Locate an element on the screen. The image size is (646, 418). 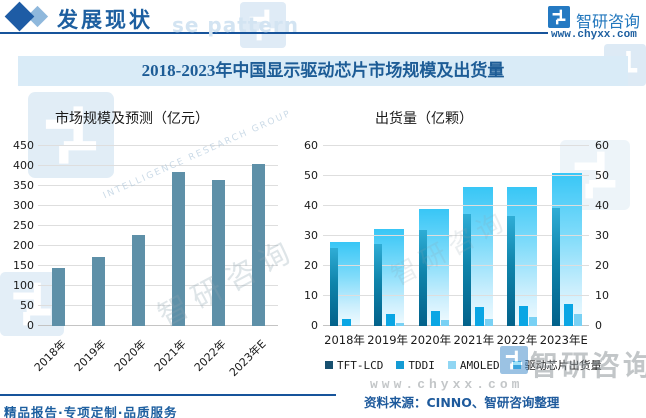
right-chart-y-axis-right: 0 10 20 30 40 50 60 is located at coordinates (607, 236).